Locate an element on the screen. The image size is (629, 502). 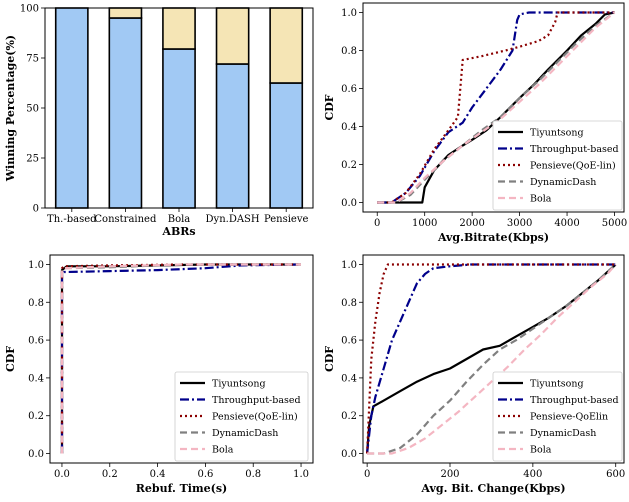
x-tick-label: 5000 is located at coordinates (614, 223).